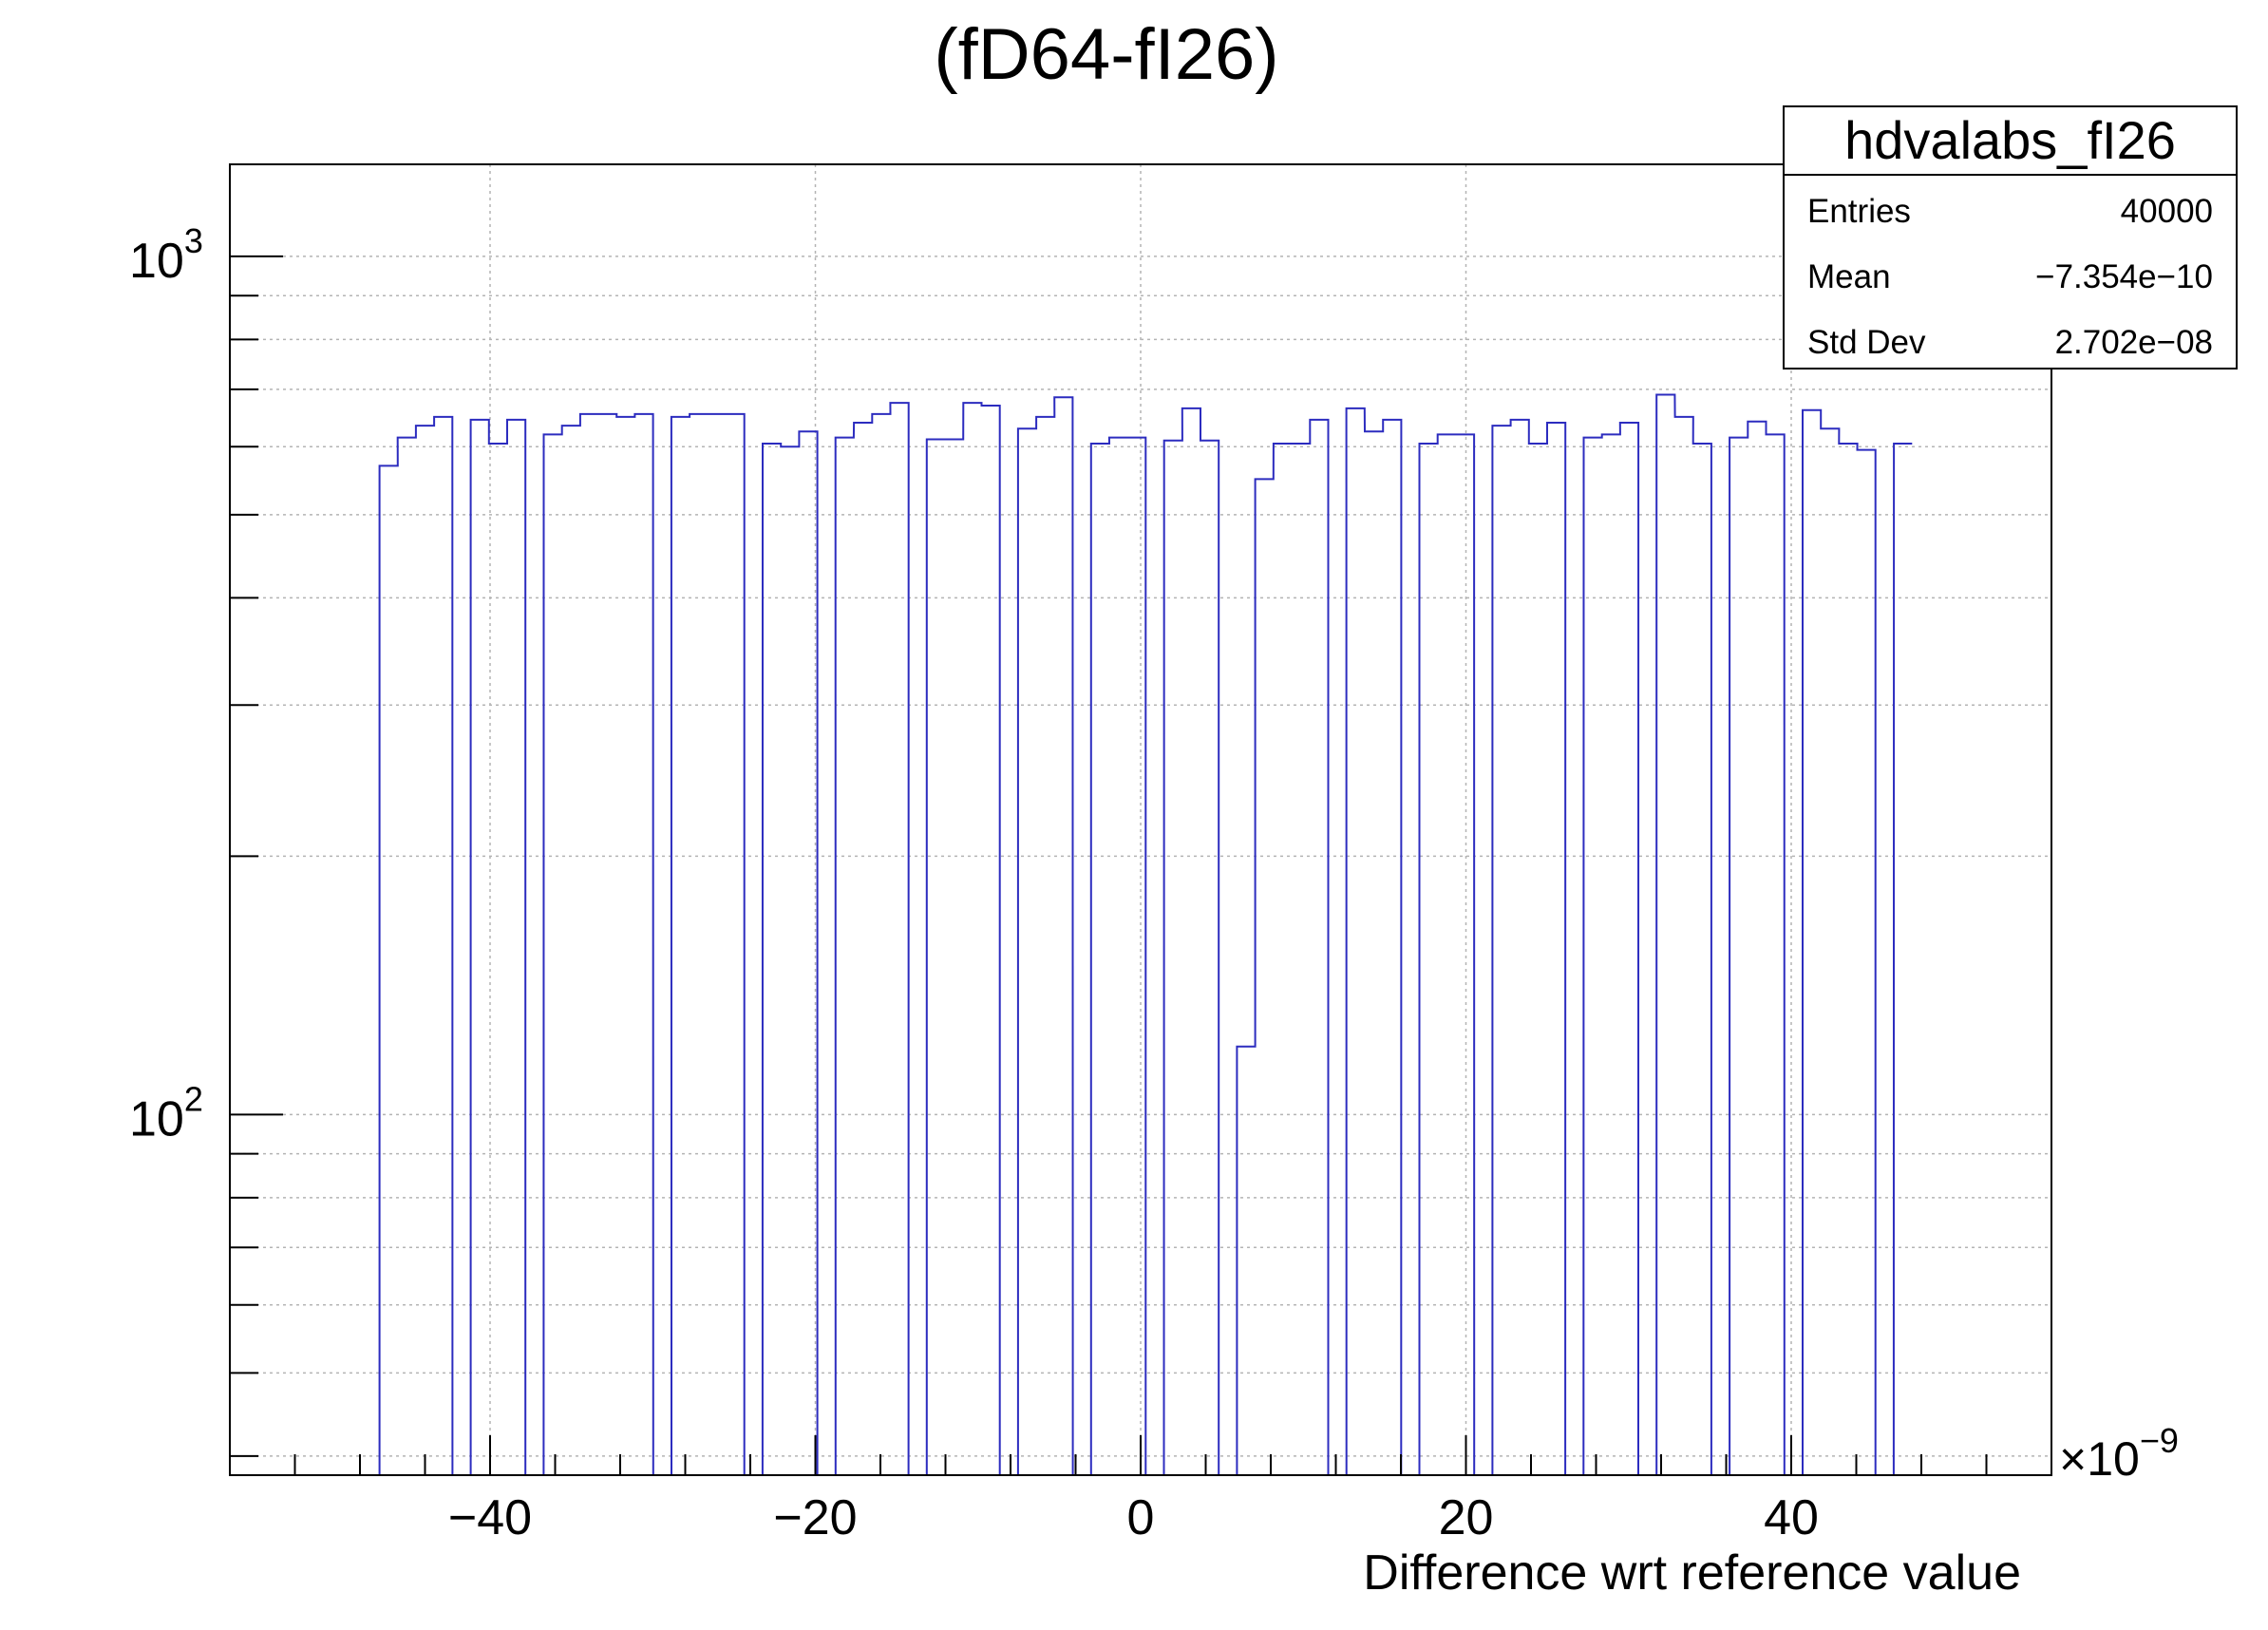  What do you see at coordinates (2073, 1459) in the screenshot?
I see `x-exponent-times-sign: ×` at bounding box center [2073, 1459].